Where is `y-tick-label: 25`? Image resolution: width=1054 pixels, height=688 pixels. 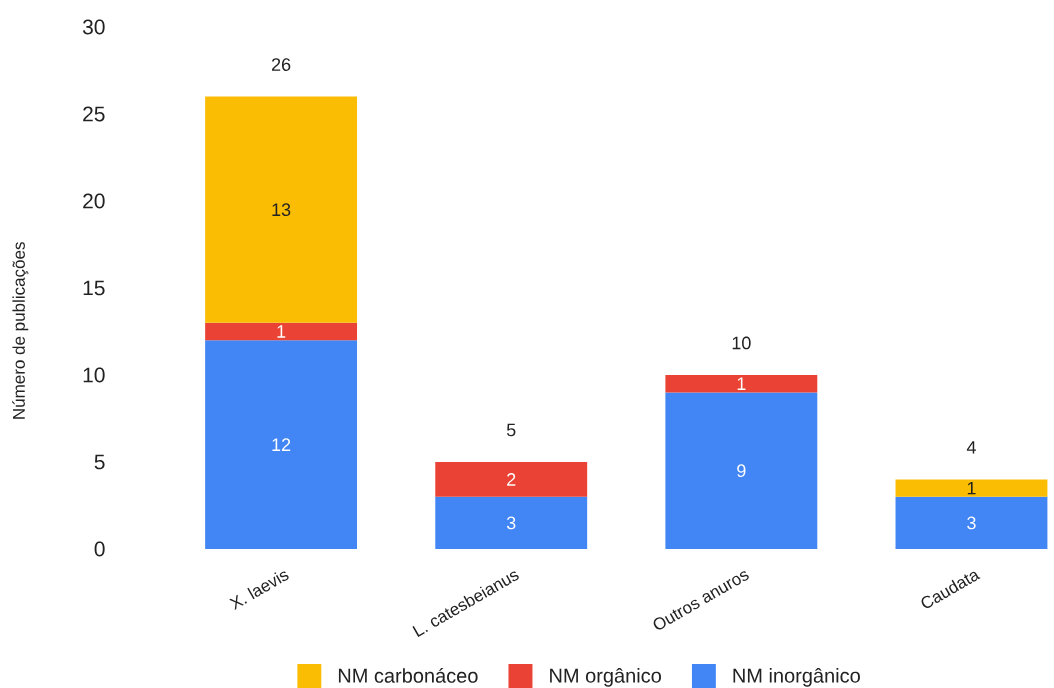
y-tick-label: 25 is located at coordinates (94, 114).